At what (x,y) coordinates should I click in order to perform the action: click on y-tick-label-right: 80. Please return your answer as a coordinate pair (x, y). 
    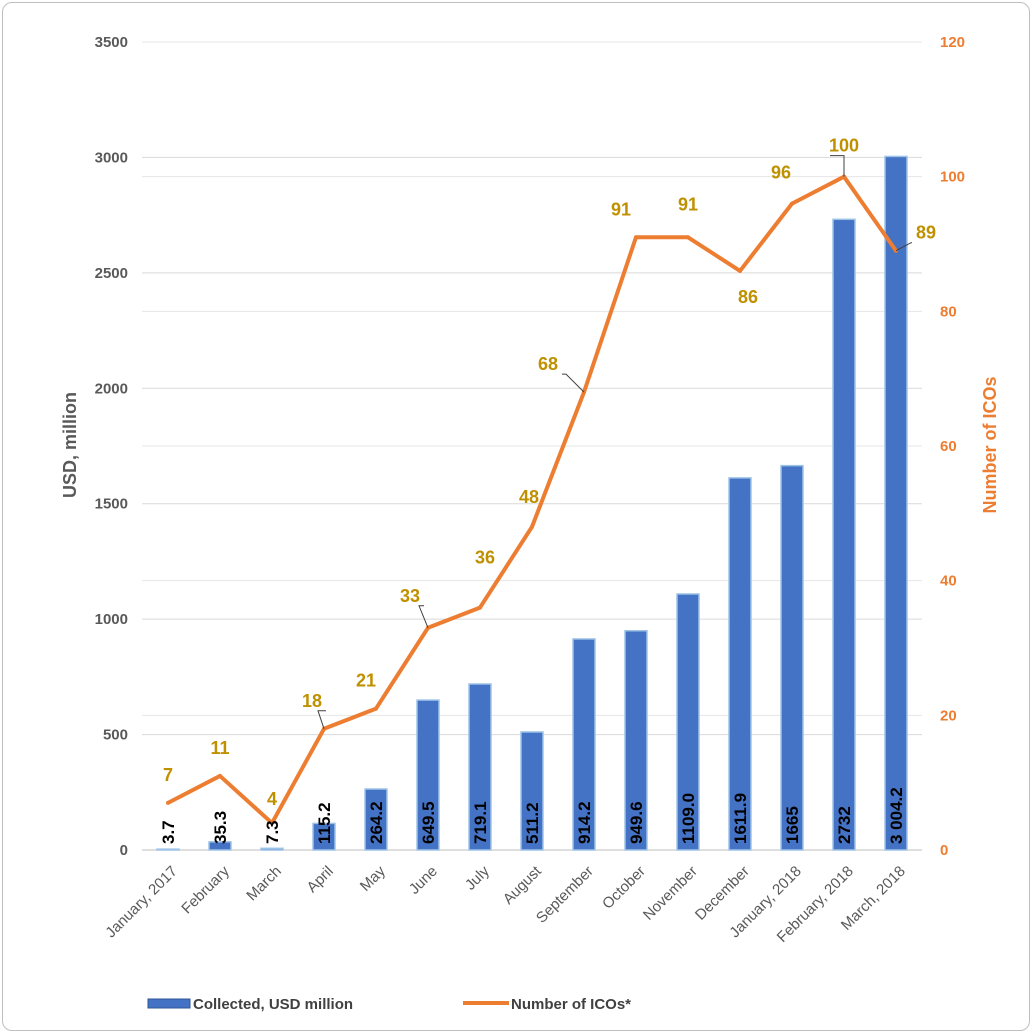
    Looking at the image, I should click on (948, 311).